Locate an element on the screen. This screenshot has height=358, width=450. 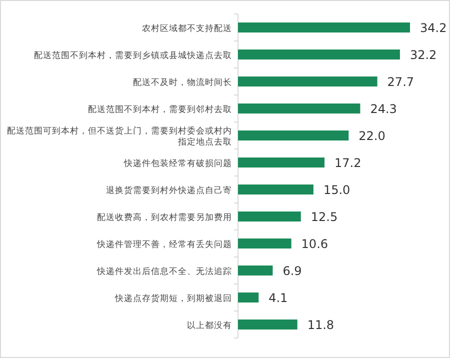
bar: 11.8 is located at coordinates (286, 325).